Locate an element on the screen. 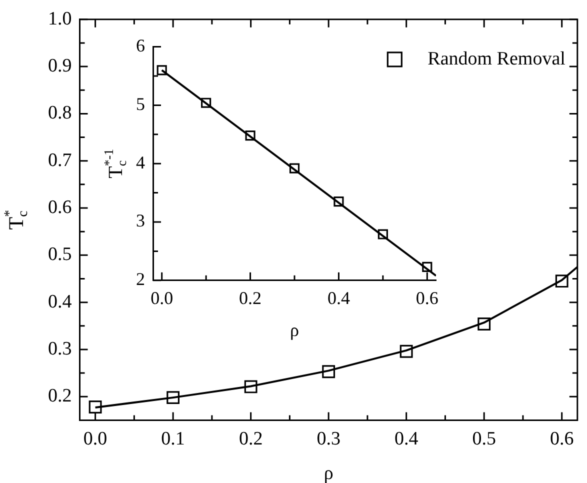  y-tick-label: 0.9 is located at coordinates (60, 66).